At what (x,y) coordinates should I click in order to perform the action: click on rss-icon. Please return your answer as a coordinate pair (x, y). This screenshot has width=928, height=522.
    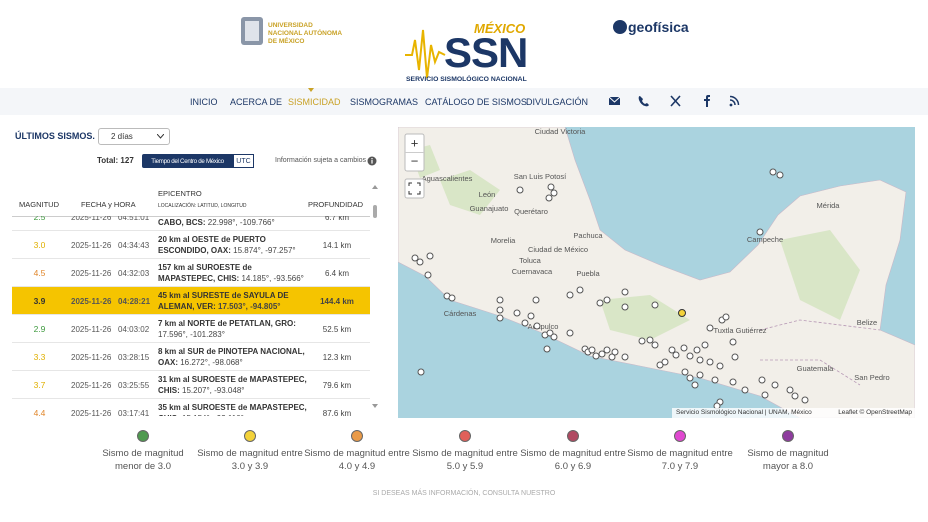
    Looking at the image, I should click on (731, 105).